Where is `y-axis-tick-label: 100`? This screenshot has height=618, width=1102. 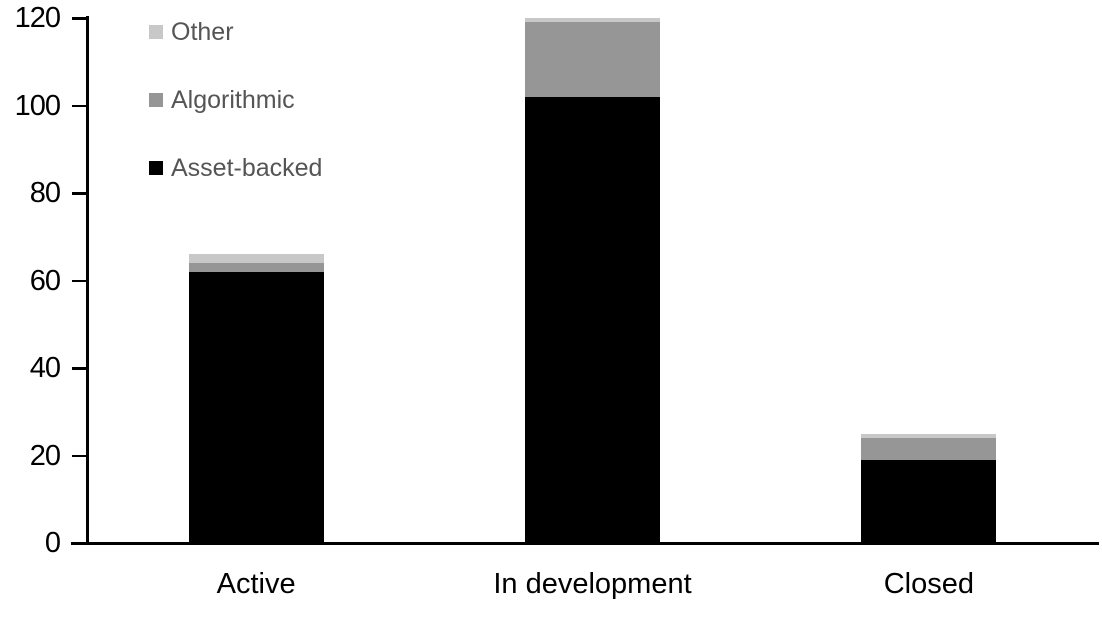 y-axis-tick-label: 100 is located at coordinates (37, 105).